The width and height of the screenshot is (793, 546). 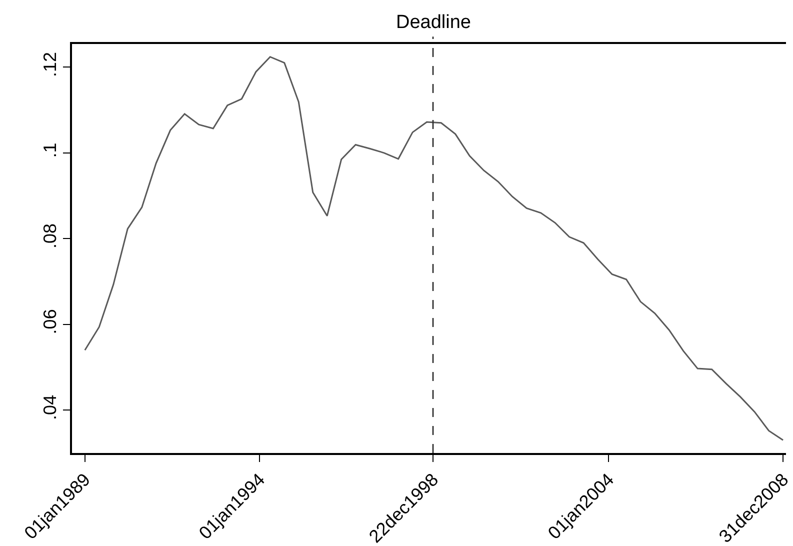 I want to click on y-tick-label: .04, so click(x=50, y=407).